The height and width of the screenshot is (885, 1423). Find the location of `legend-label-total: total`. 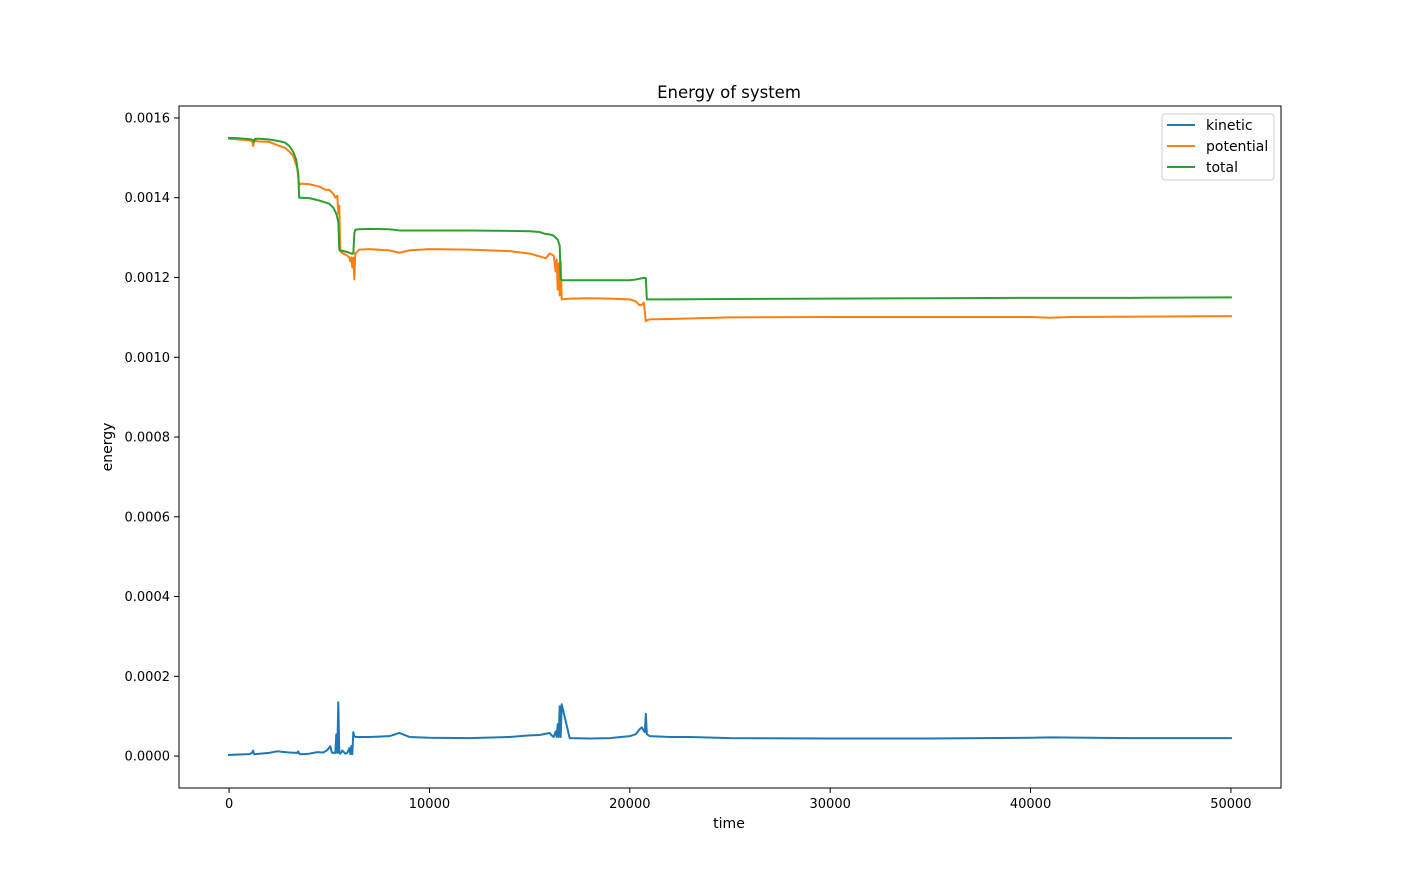

legend-label-total: total is located at coordinates (1222, 168).